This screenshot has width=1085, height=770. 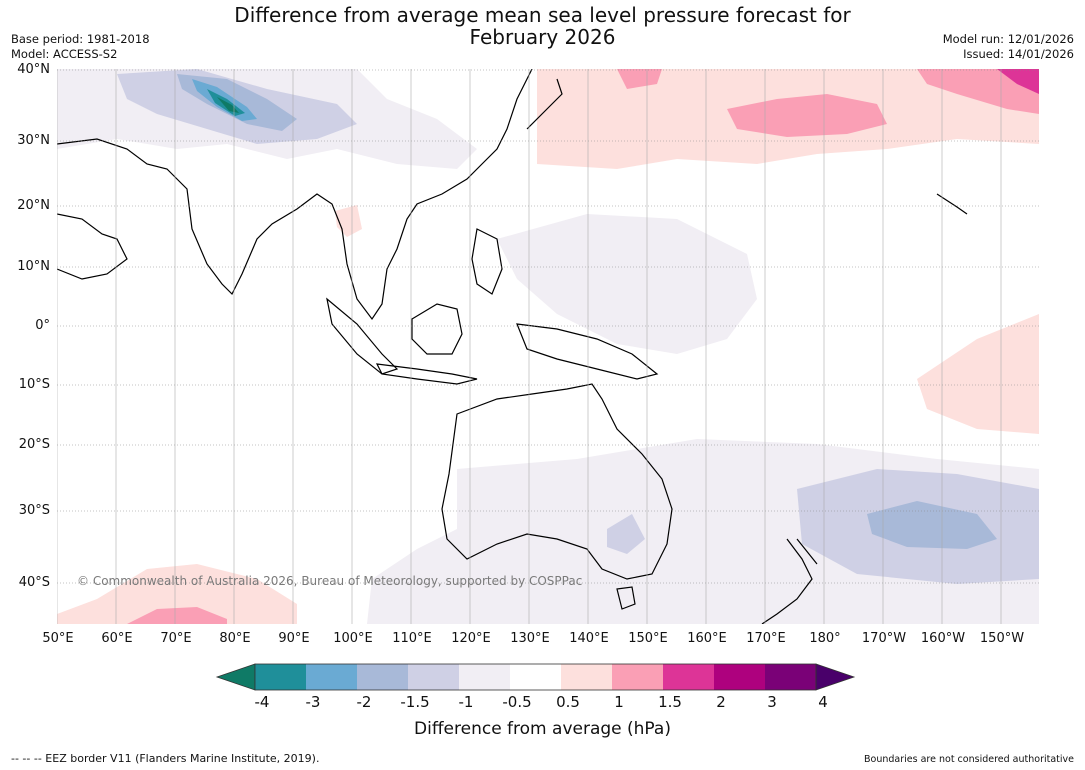 I want to click on lon-label-100e: 100°E, so click(x=353, y=638).